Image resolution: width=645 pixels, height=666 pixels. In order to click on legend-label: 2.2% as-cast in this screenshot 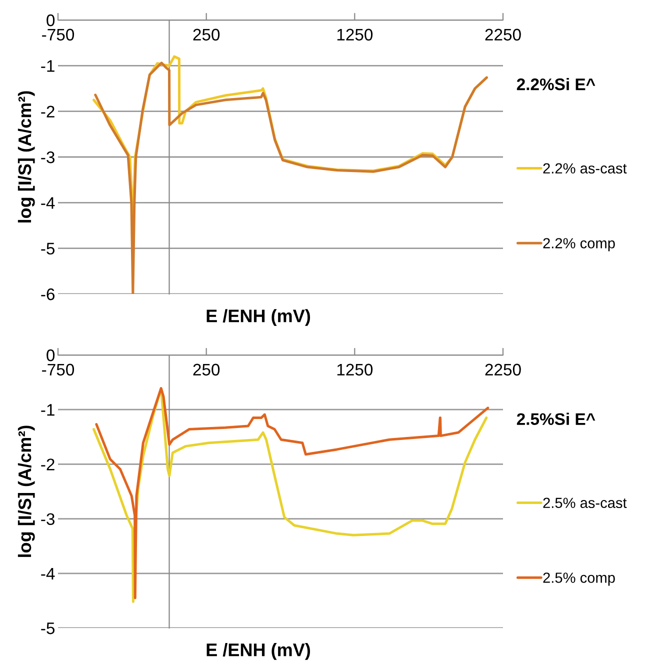, I will do `click(585, 168)`.